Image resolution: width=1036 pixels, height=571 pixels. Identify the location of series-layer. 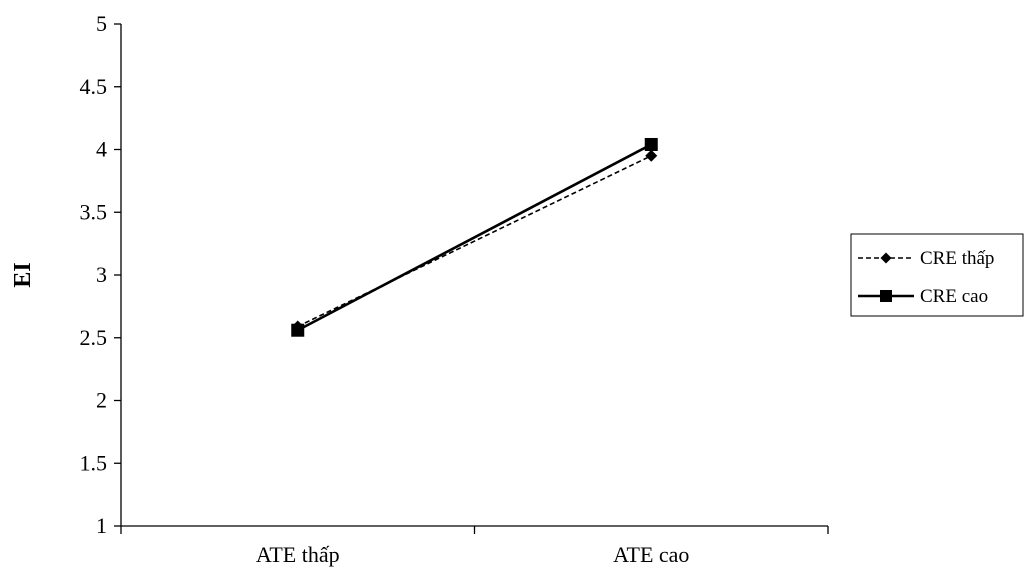
(474, 237).